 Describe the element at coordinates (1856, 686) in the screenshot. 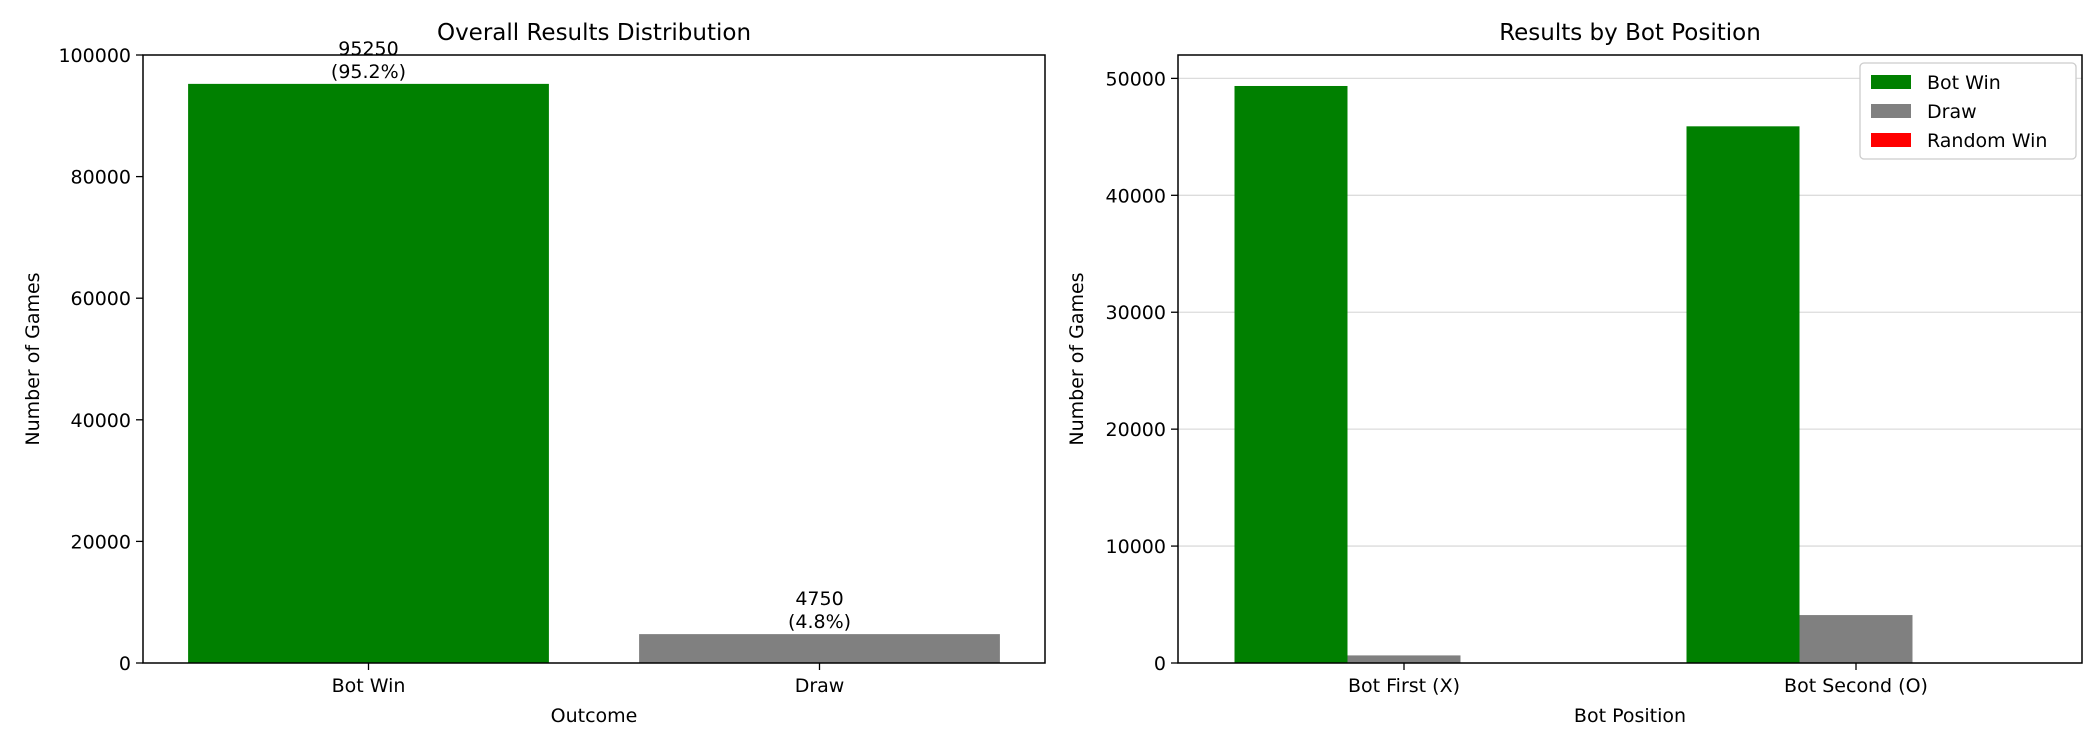

I see `x-tick-label-1: Bot Second (O)` at that location.